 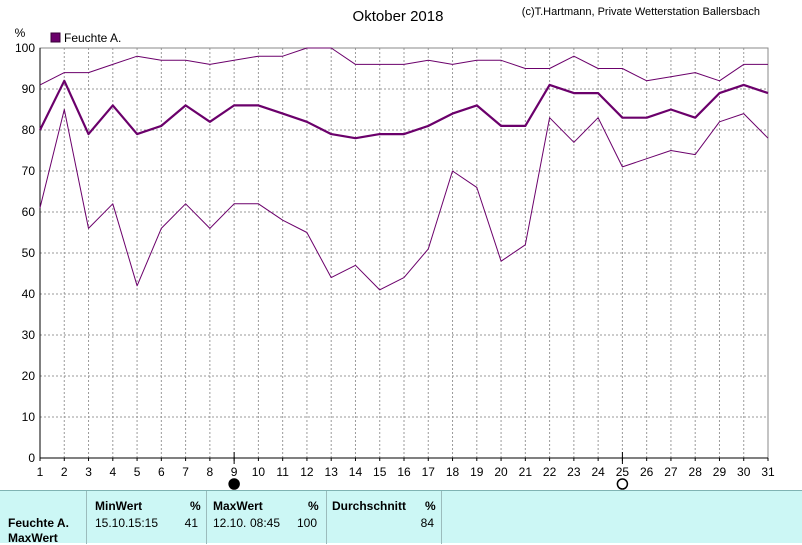 What do you see at coordinates (768, 472) in the screenshot?
I see `x-tick-label: 31` at bounding box center [768, 472].